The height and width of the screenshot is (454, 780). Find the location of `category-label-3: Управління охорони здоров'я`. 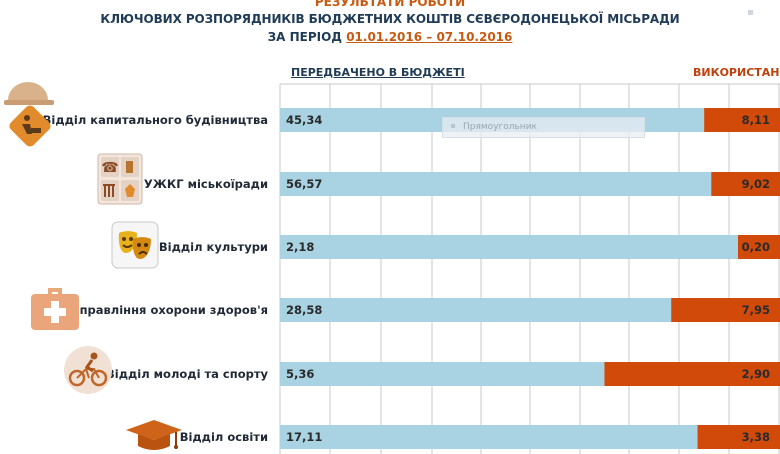

category-label-3: Управління охорони здоров'я is located at coordinates (169, 310).